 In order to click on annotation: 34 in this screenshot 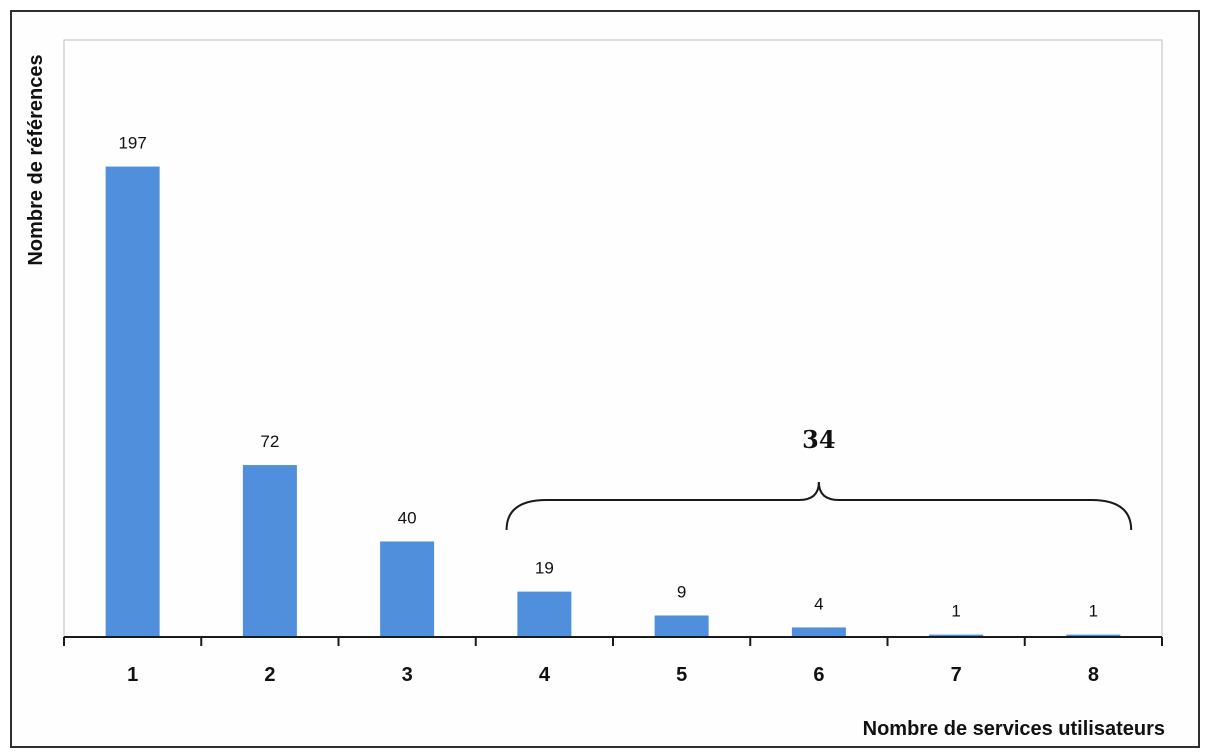, I will do `click(819, 478)`.